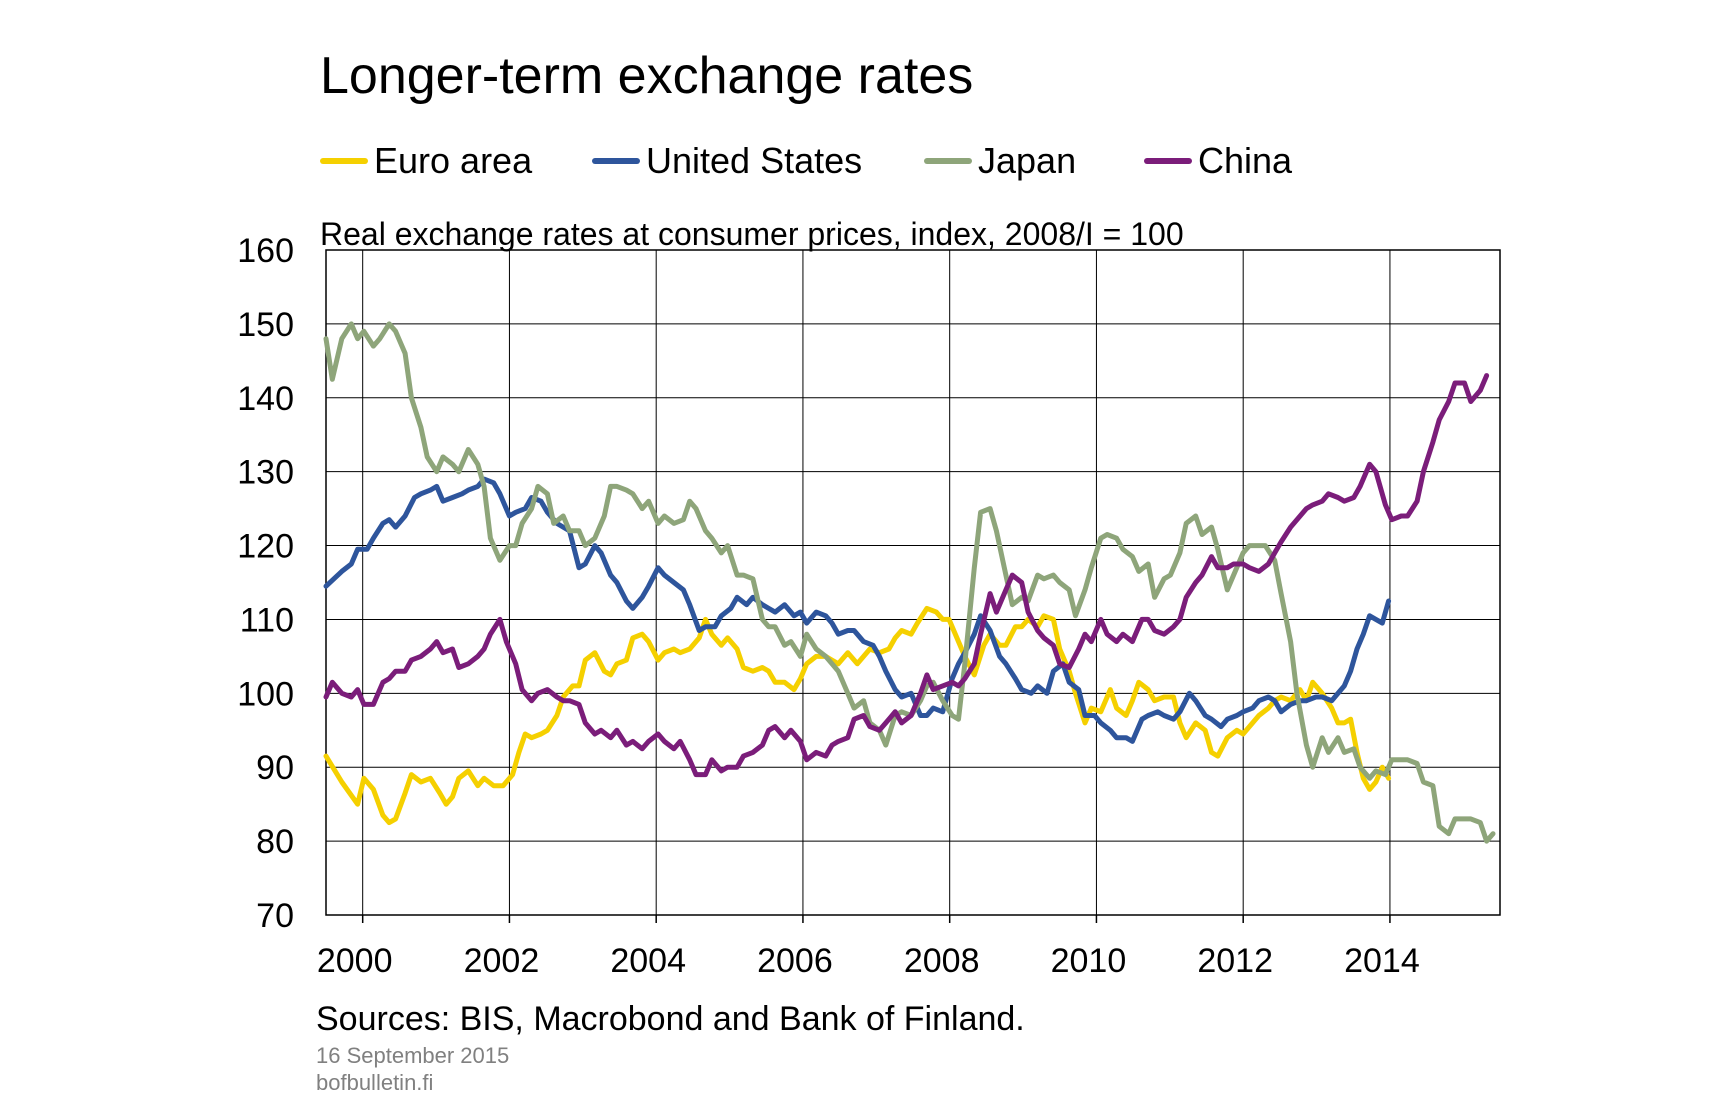 The image size is (1709, 1116). I want to click on legend-item-china: China, so click(1218, 161).